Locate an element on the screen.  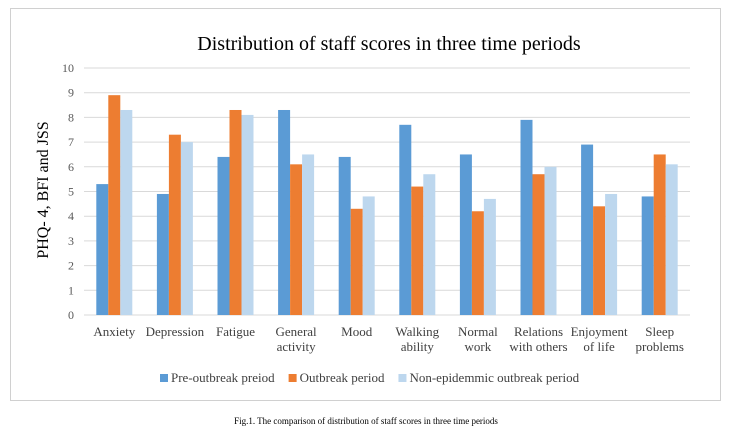
x-tick-label-line: Anxiety is located at coordinates (114, 331).